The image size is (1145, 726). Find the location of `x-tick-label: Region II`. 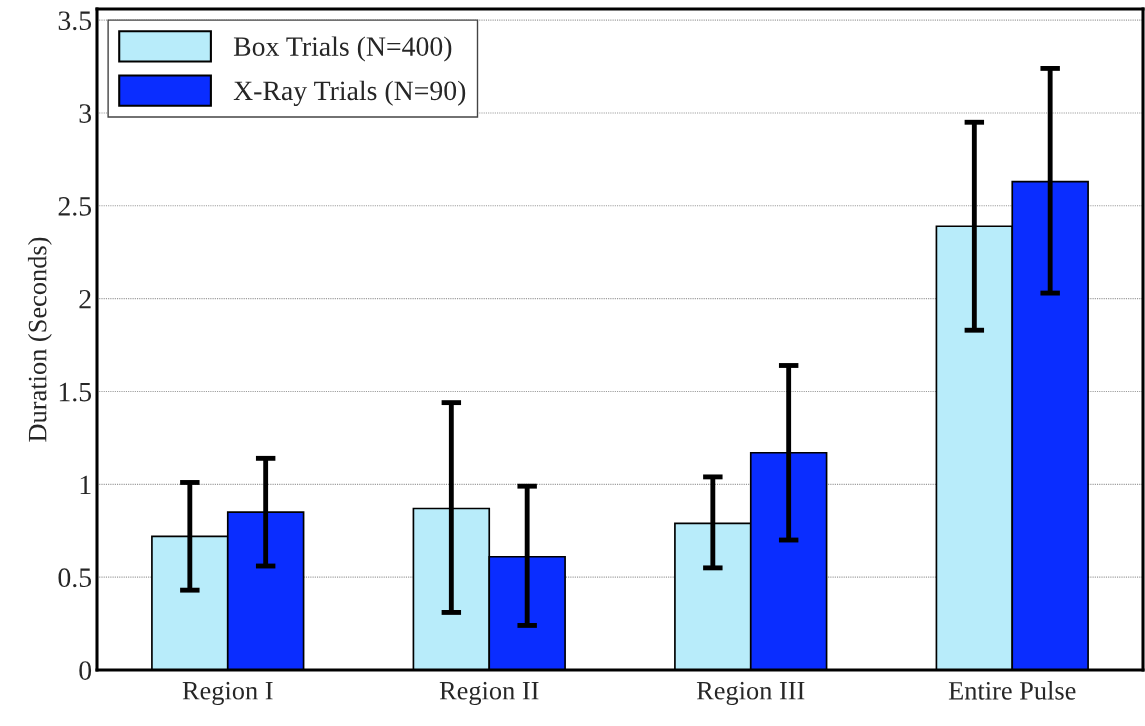

x-tick-label: Region II is located at coordinates (489, 693).